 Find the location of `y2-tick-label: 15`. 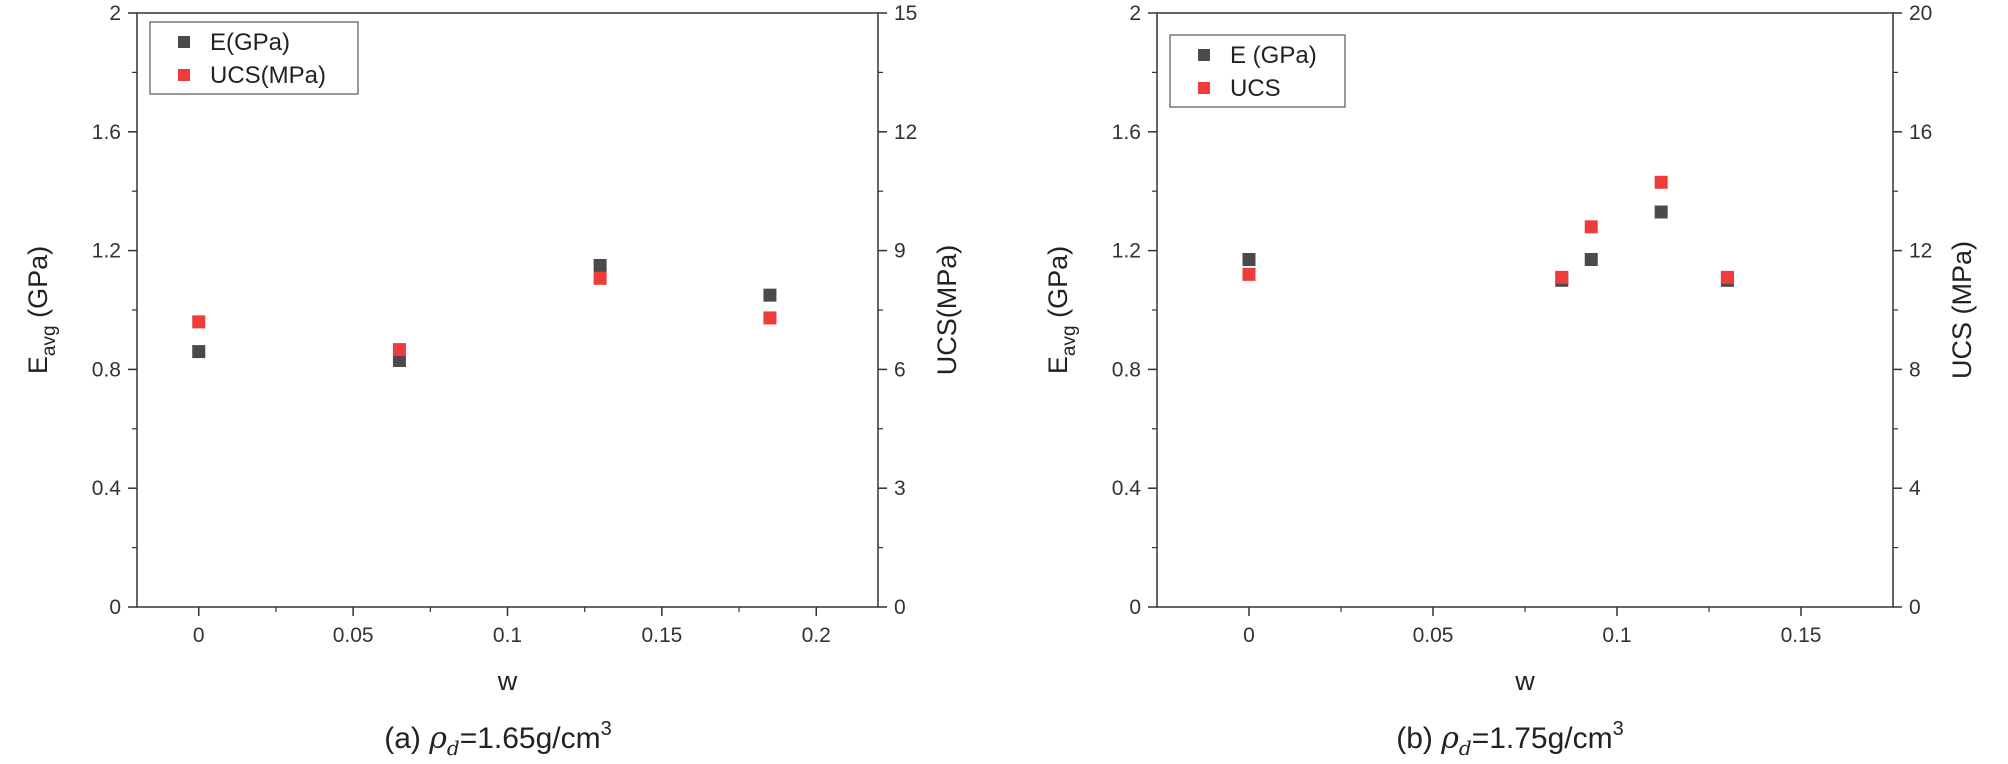

y2-tick-label: 15 is located at coordinates (905, 13).